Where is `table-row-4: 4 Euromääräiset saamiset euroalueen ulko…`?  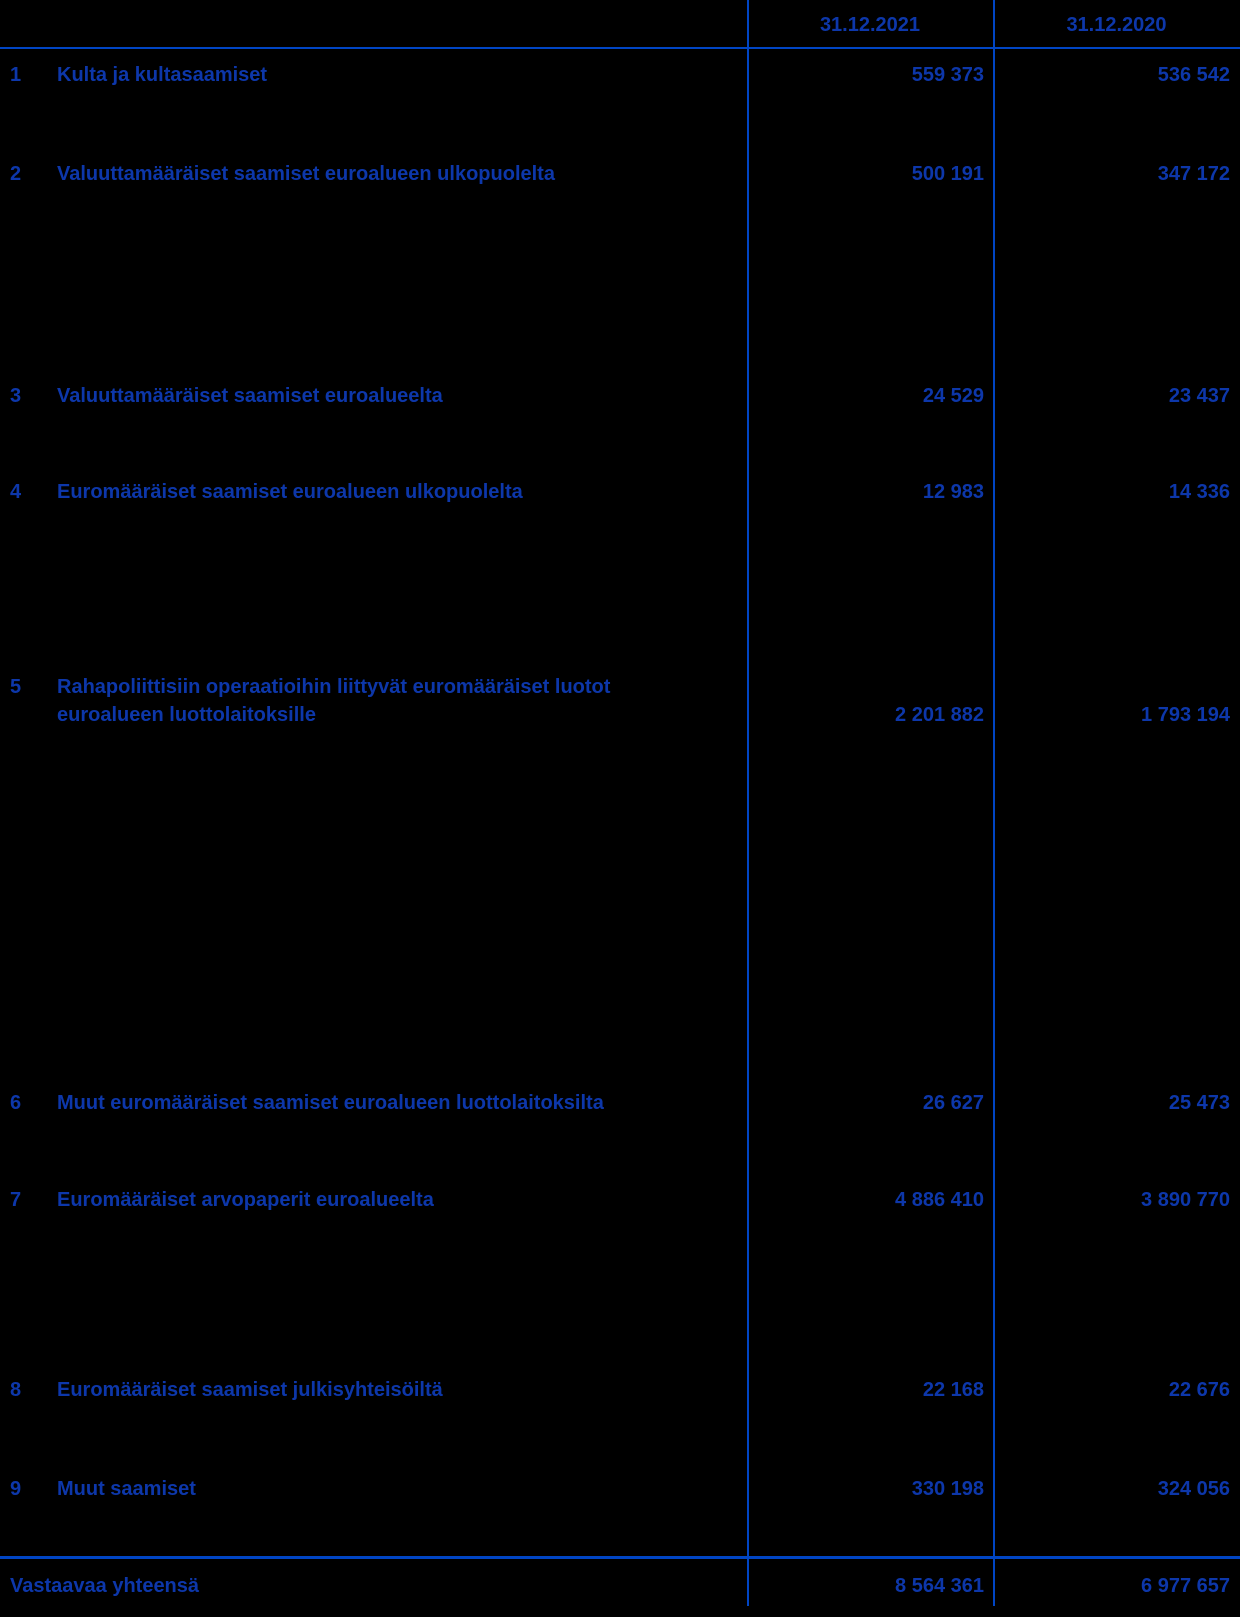
table-row-4: 4 Euromääräiset saamiset euroalueen ulko… is located at coordinates (620, 492).